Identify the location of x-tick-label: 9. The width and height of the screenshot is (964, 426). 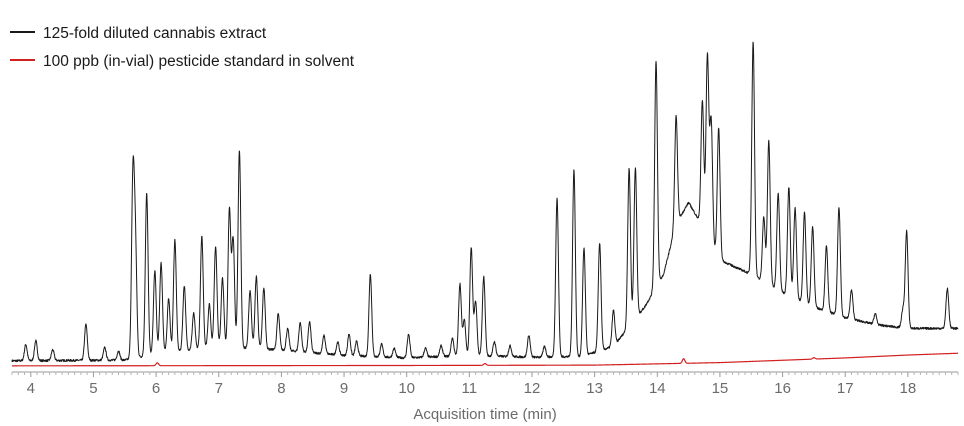
(344, 388).